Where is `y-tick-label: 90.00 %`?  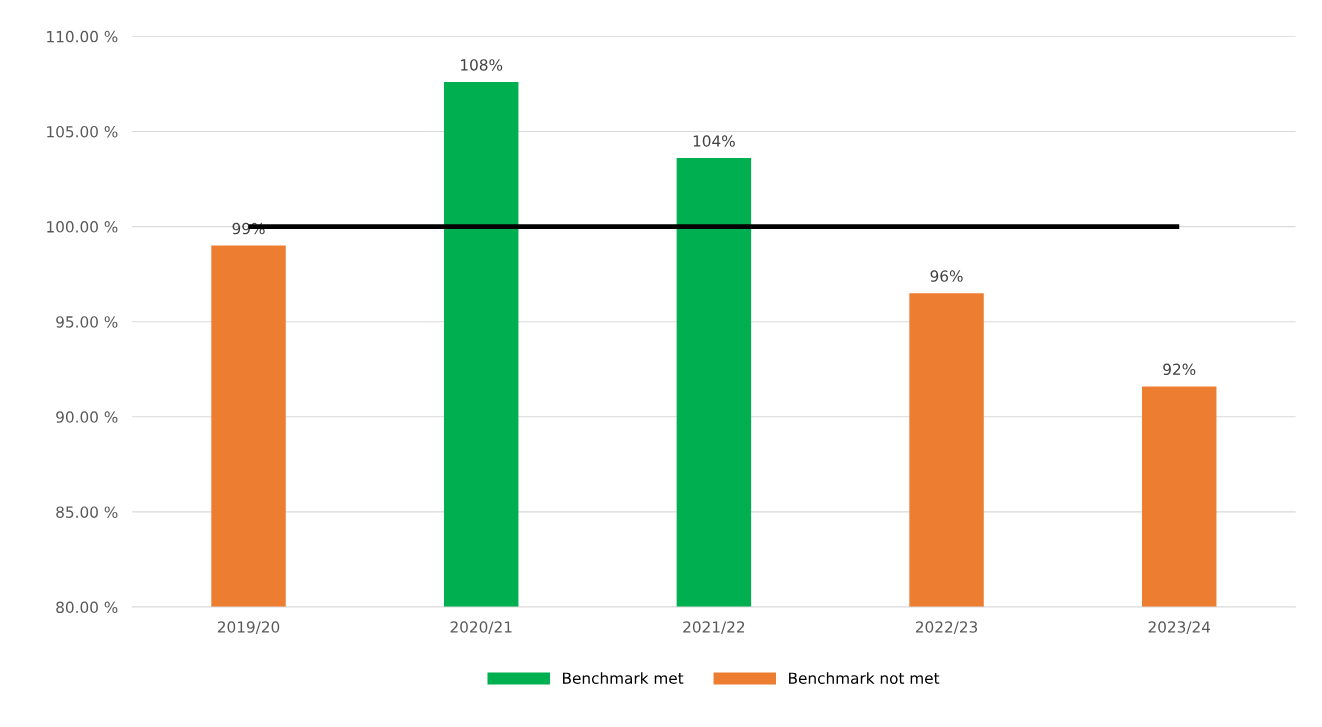
y-tick-label: 90.00 % is located at coordinates (87, 417).